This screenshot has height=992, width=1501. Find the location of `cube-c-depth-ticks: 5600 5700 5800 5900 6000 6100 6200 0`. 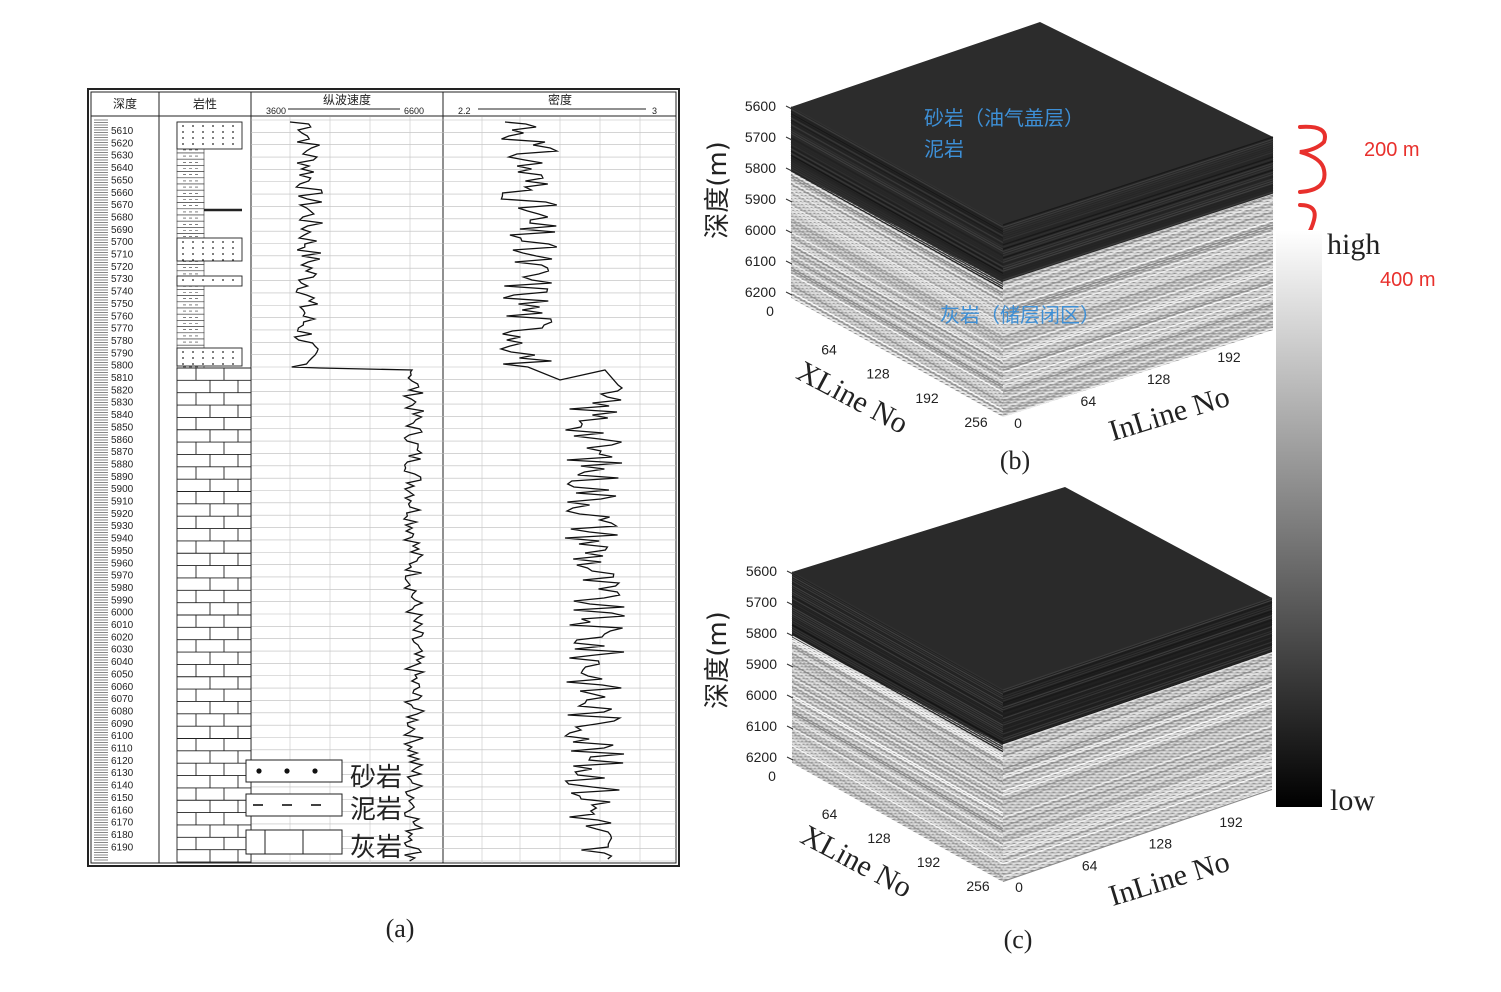

cube-c-depth-ticks: 5600 5700 5800 5900 6000 6100 6200 0 is located at coordinates (770, 673).